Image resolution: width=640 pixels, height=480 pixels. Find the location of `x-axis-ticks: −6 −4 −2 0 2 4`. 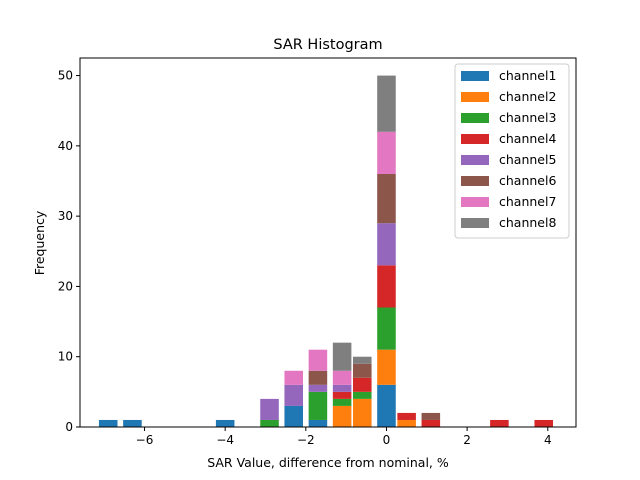

x-axis-ticks: −6 −4 −2 0 2 4 is located at coordinates (344, 437).